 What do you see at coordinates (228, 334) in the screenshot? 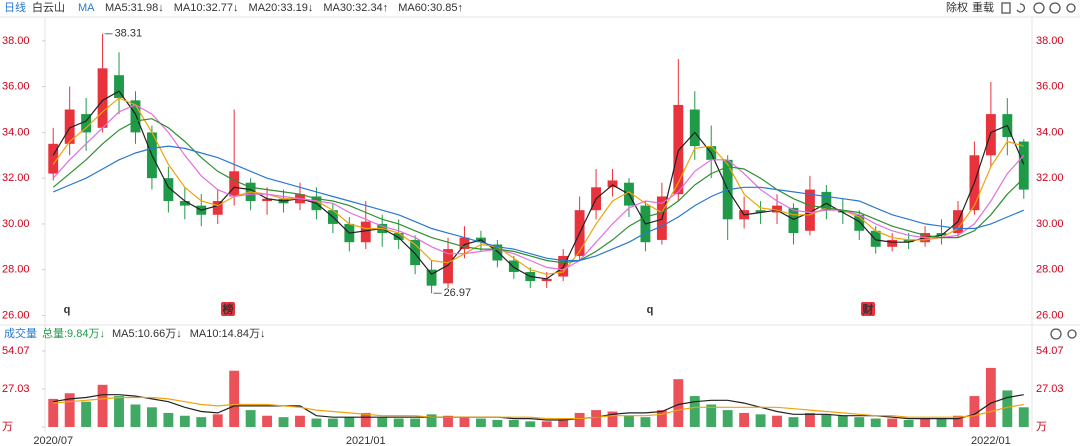
I see `legend-entry: MA10:14.84万↓` at bounding box center [228, 334].